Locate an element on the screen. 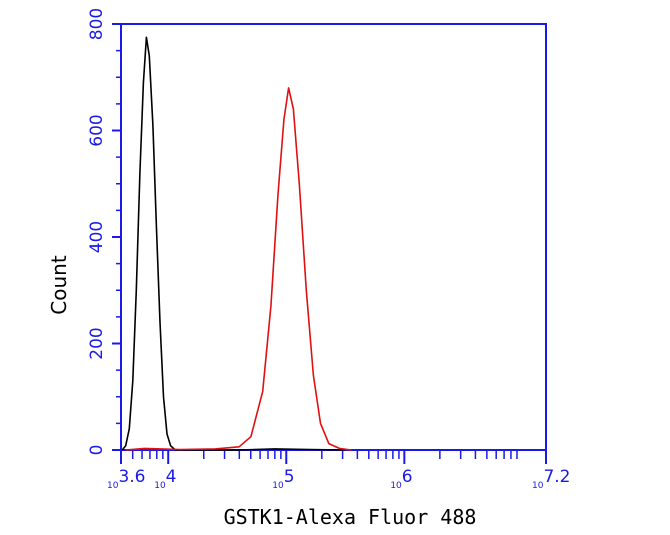 This screenshot has height=535, width=670. x-tick-label: 107.2 is located at coordinates (551, 479).